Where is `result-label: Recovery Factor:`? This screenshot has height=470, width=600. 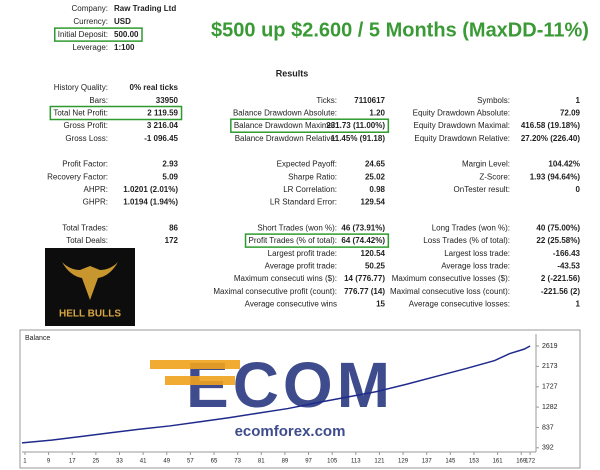 result-label: Recovery Factor: is located at coordinates (77, 176).